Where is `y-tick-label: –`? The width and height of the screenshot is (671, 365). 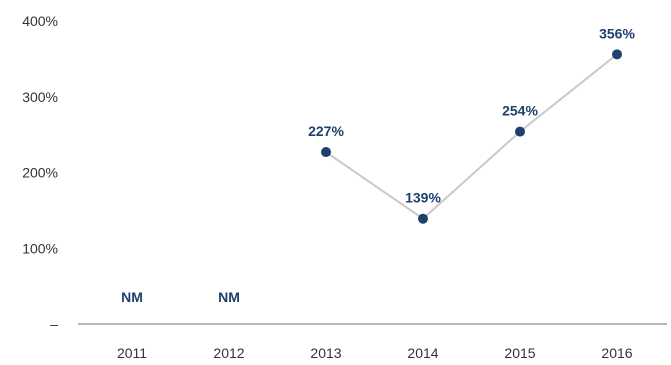 y-tick-label: – is located at coordinates (54, 324).